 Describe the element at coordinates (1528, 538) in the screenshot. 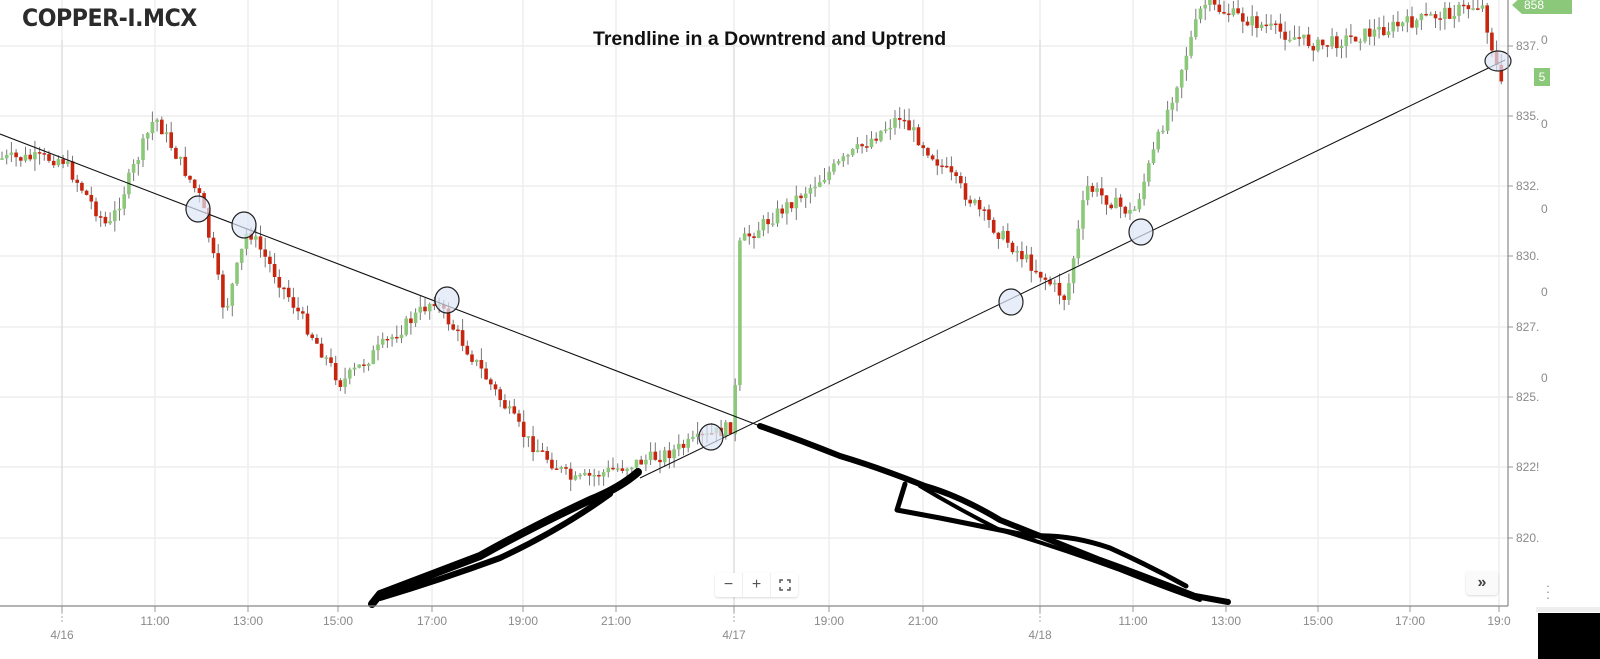

I see `y-axis-label: 820.` at that location.